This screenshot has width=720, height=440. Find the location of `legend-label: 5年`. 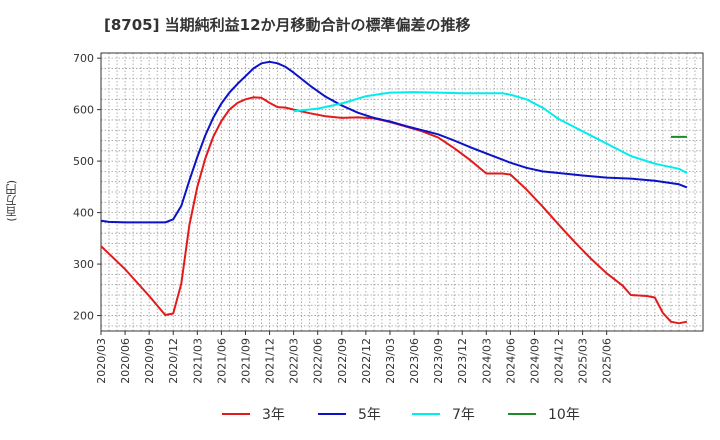

legend-label: 5年 is located at coordinates (369, 415).